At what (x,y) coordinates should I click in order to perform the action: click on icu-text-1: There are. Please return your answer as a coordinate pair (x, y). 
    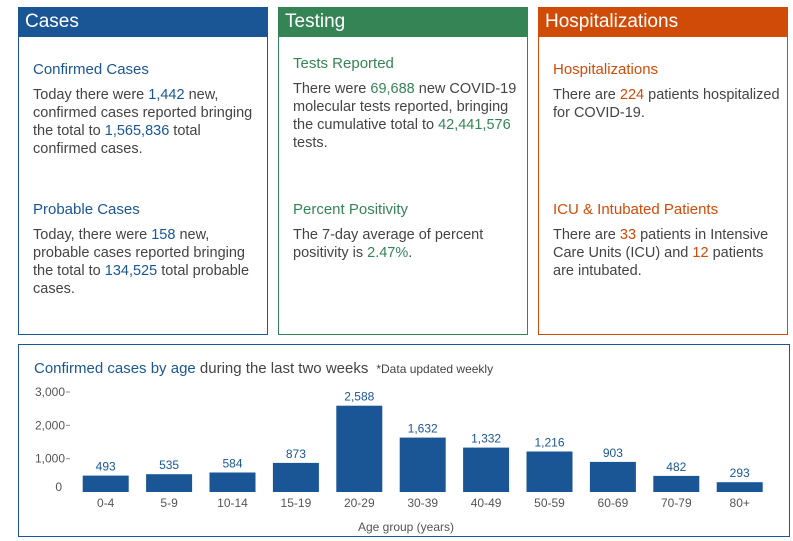
    Looking at the image, I should click on (586, 235).